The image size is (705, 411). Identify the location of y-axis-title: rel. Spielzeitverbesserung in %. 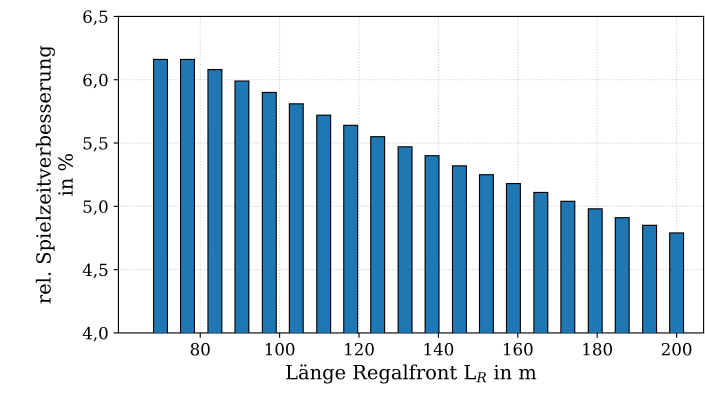
(54, 175).